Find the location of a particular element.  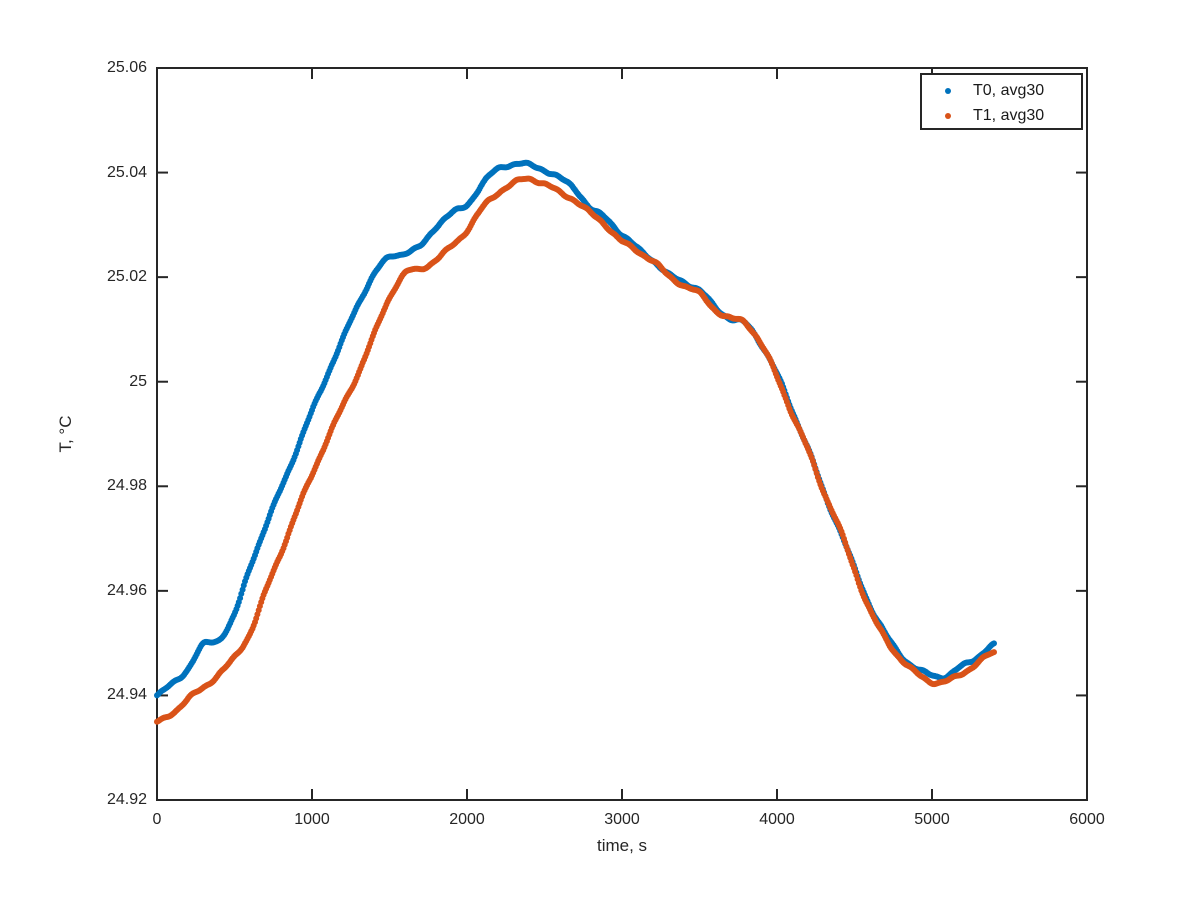

y-tick-label: 25.06 is located at coordinates (126, 67).